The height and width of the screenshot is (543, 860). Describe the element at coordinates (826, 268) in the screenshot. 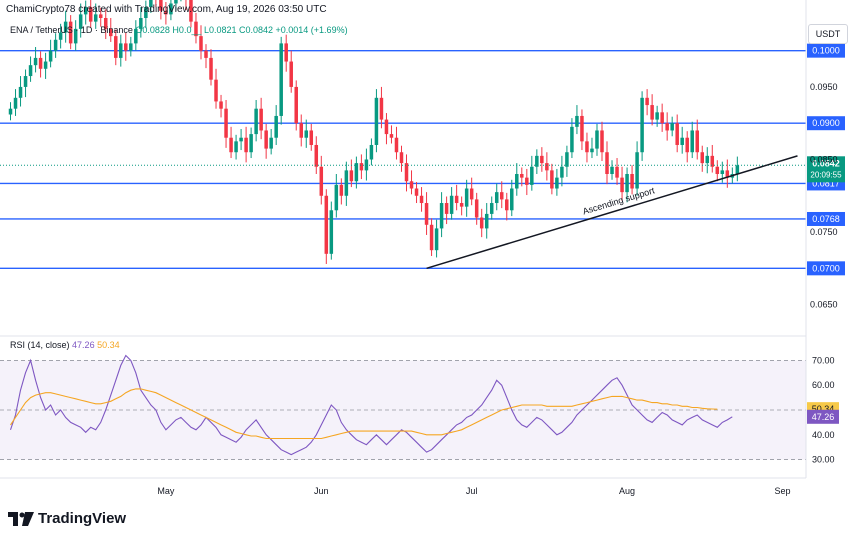

I see `level-label: 0.0700` at that location.